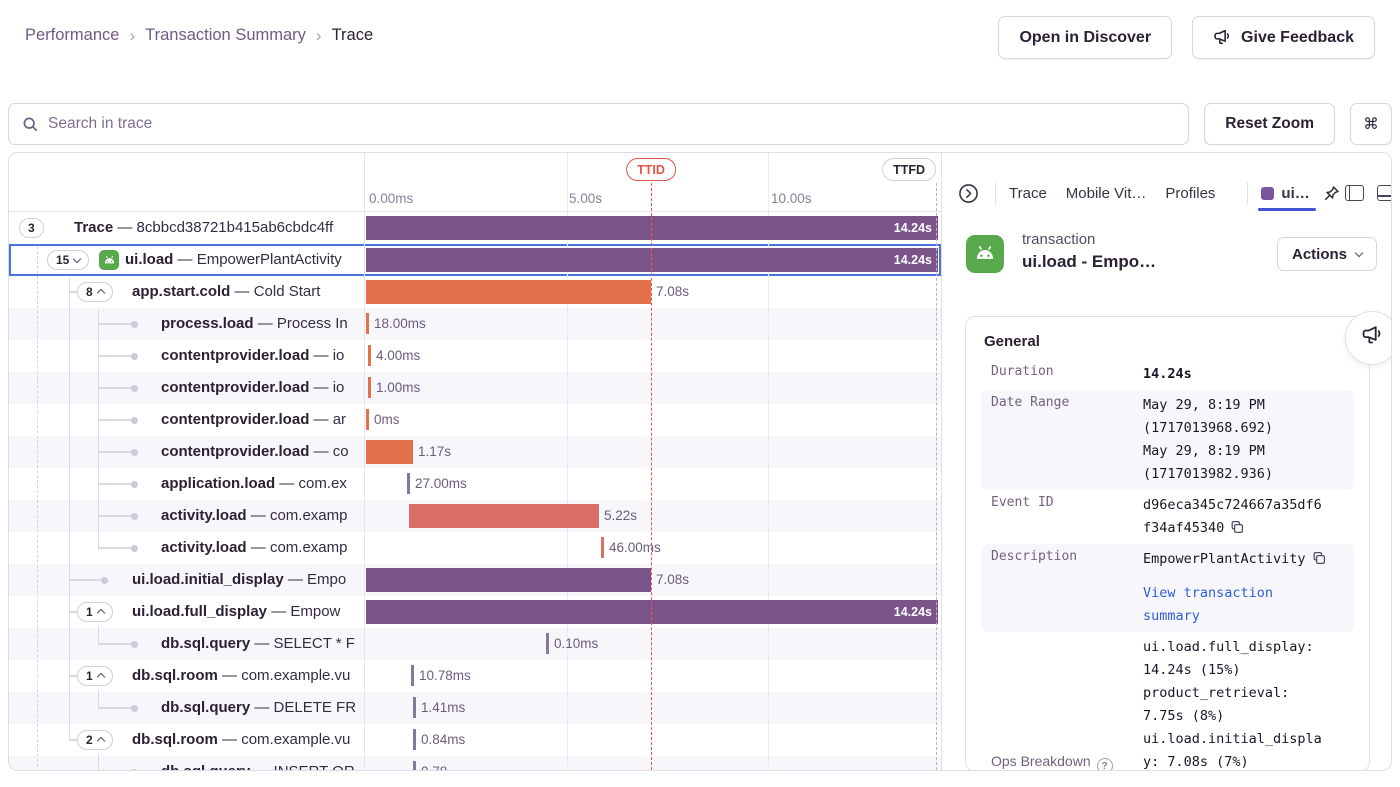 This screenshot has height=787, width=1400. I want to click on row-stripe, so click(475, 484).